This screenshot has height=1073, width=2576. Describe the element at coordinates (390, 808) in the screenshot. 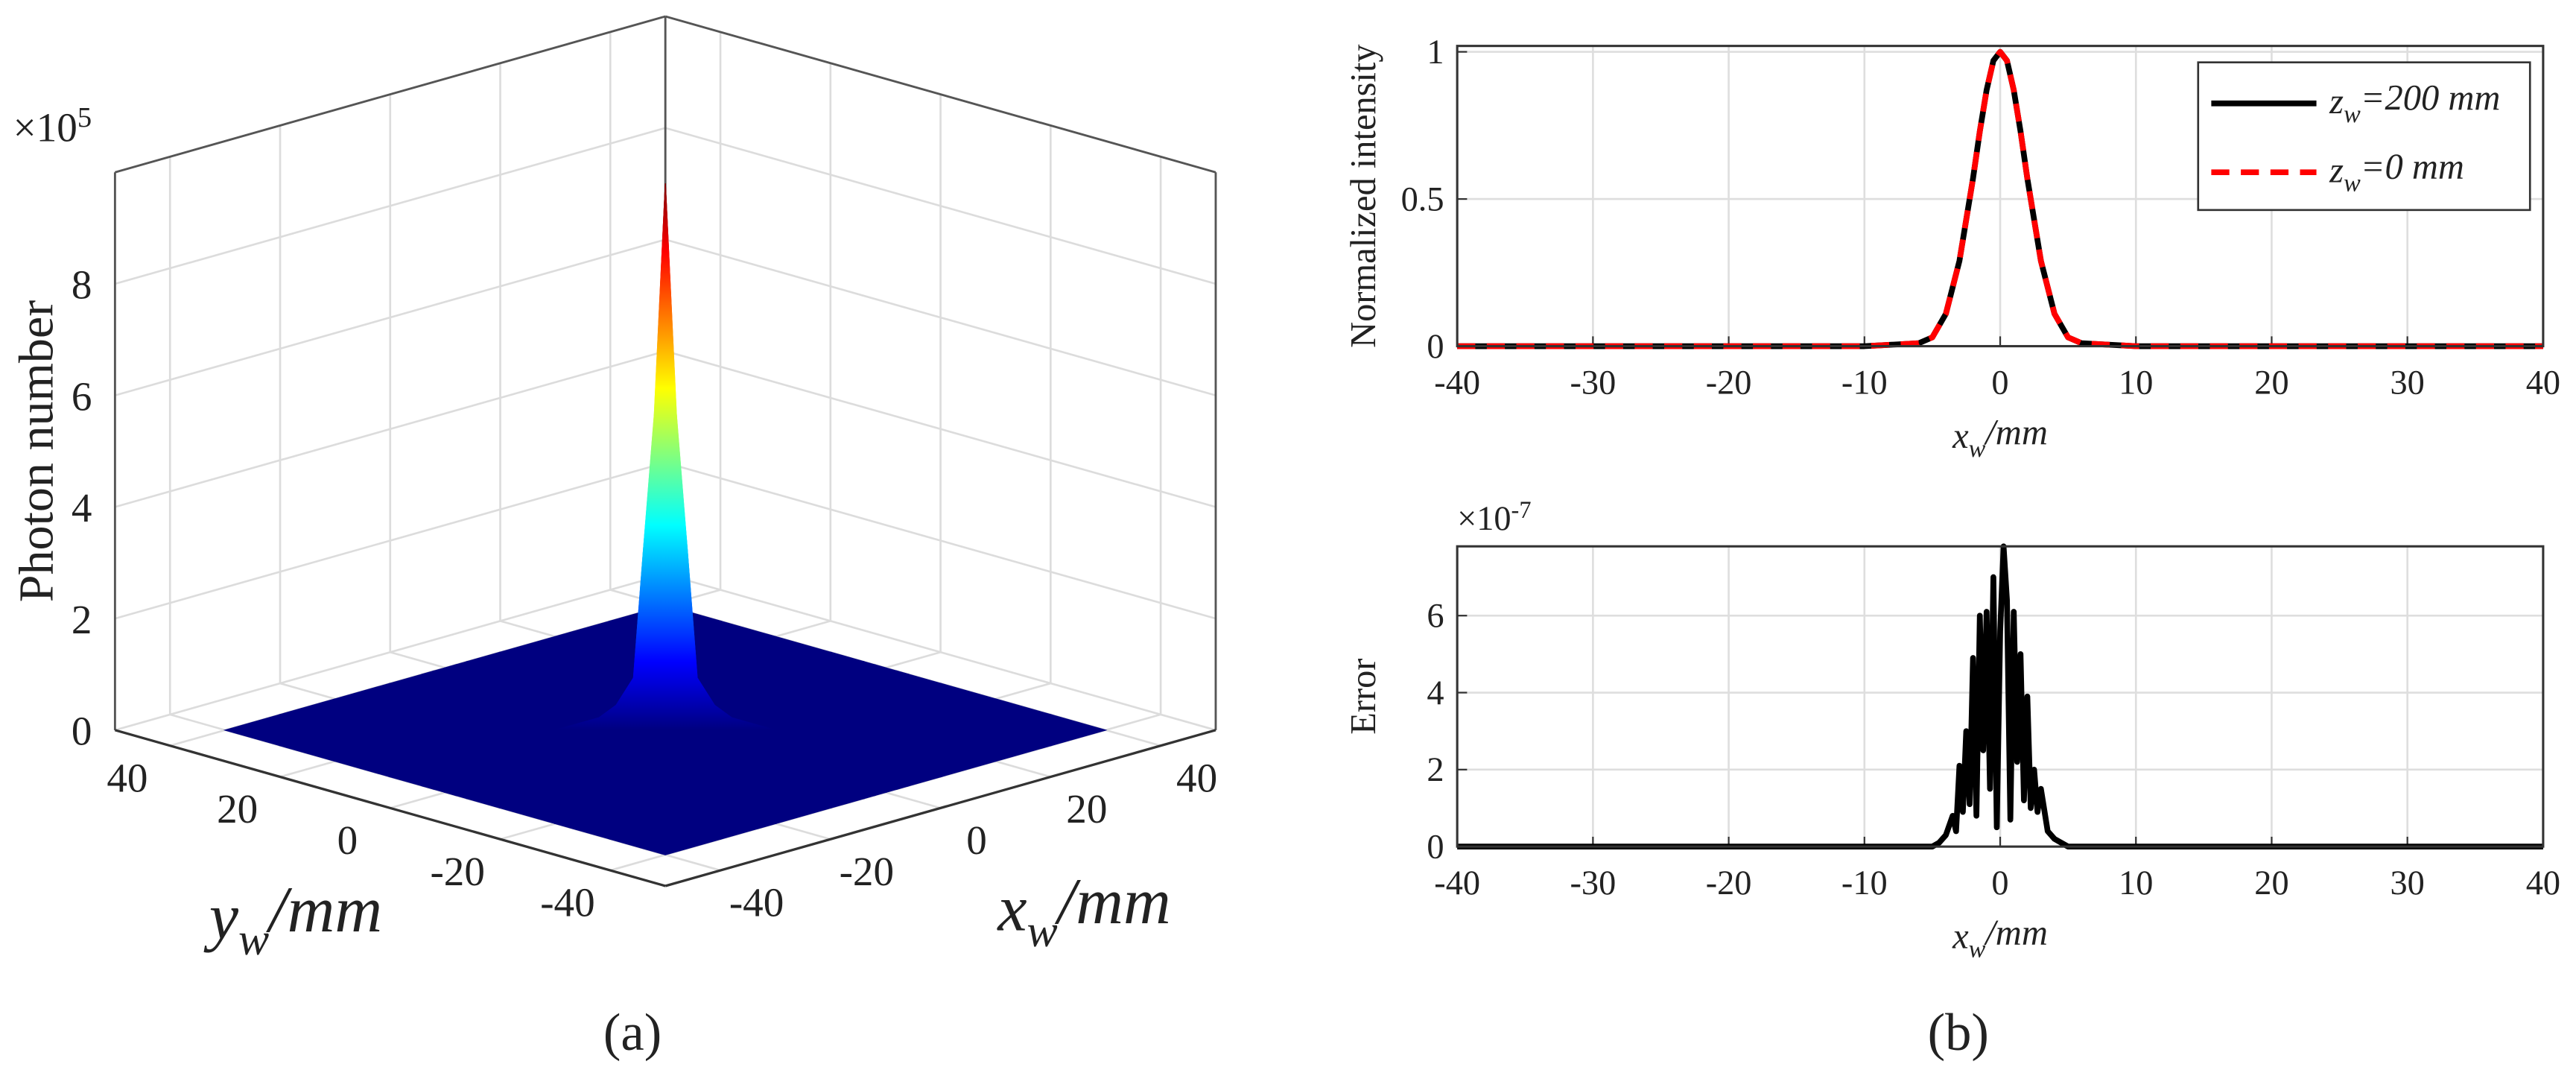

I see `y-axis` at that location.